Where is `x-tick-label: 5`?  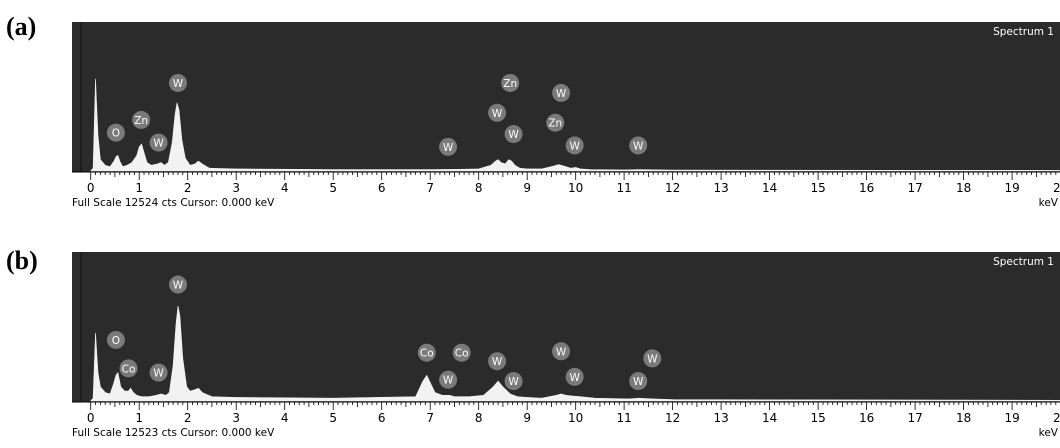 x-tick-label: 5 is located at coordinates (333, 418).